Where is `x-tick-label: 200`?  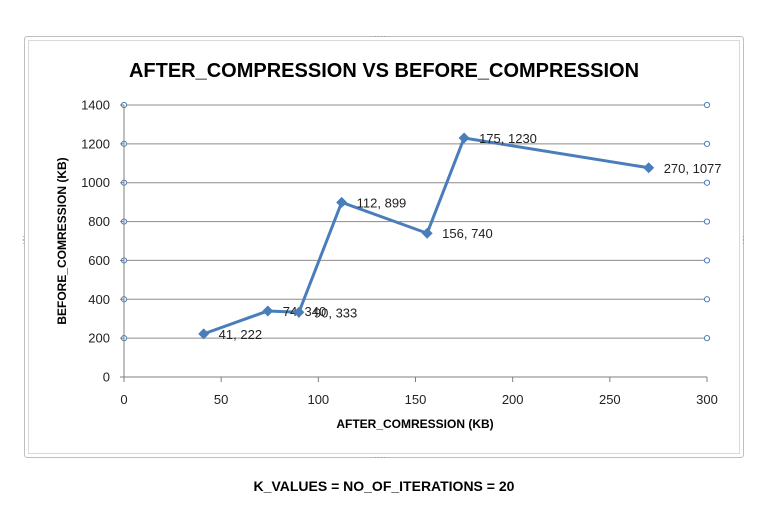
x-tick-label: 200 is located at coordinates (513, 399).